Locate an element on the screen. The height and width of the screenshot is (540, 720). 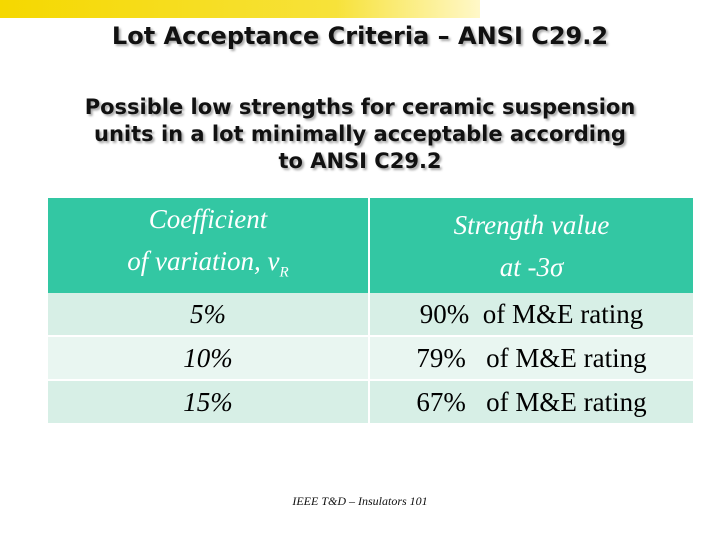
subtitle-line: to ANSI C29.2 is located at coordinates (360, 161).